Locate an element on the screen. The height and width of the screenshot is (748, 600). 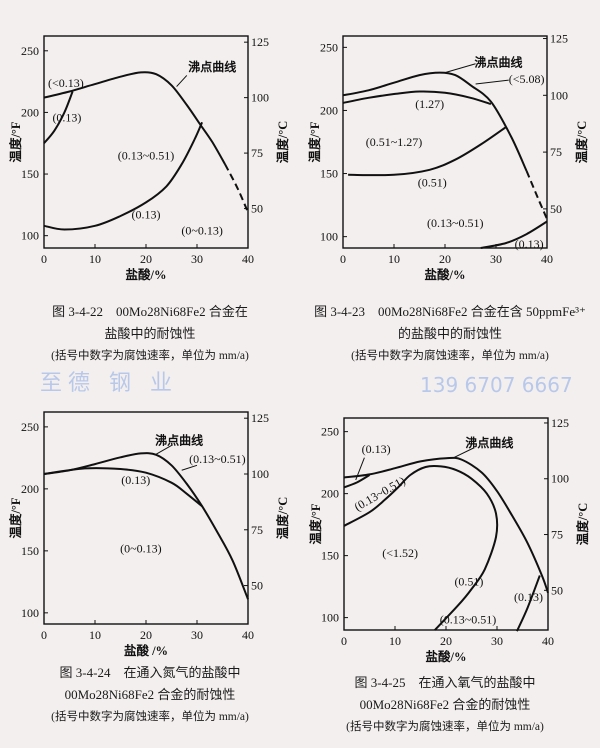
plot-frame is located at coordinates (146, 518).